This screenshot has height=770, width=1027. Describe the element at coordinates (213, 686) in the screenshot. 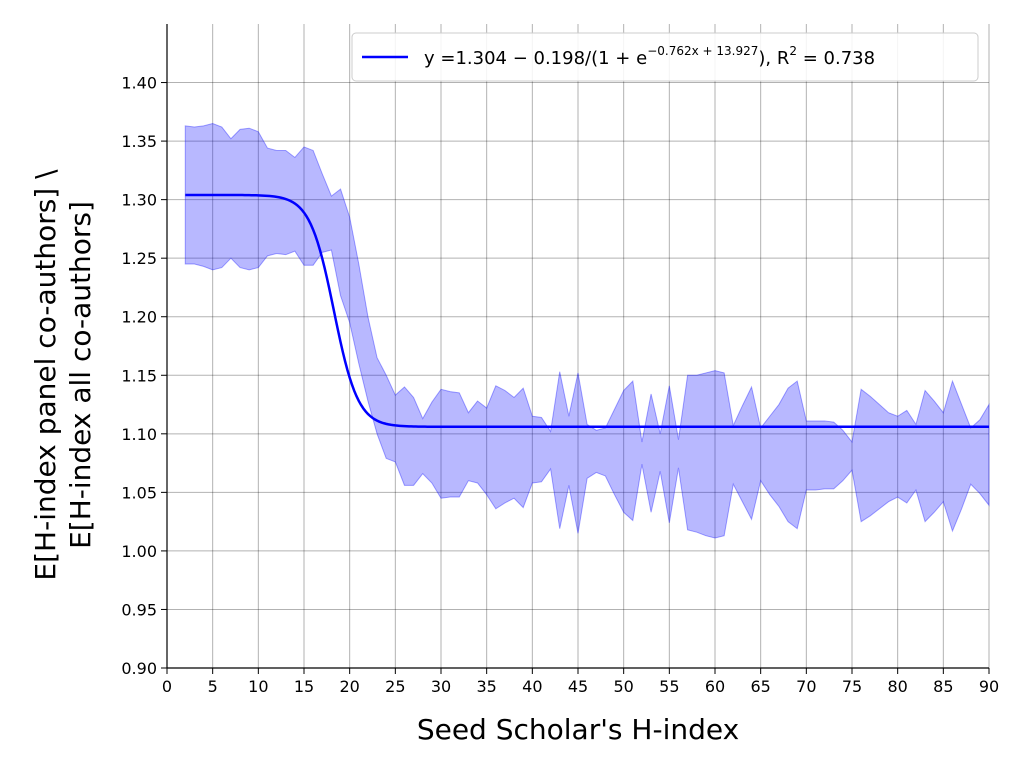

I see `x-tick-label: 5` at that location.